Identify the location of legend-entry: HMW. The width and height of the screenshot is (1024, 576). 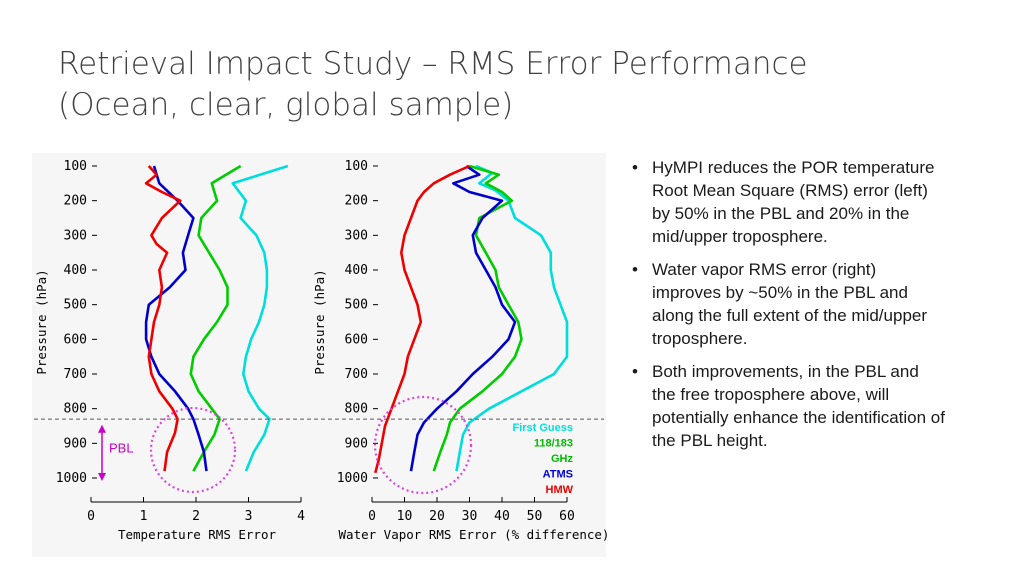
(560, 490).